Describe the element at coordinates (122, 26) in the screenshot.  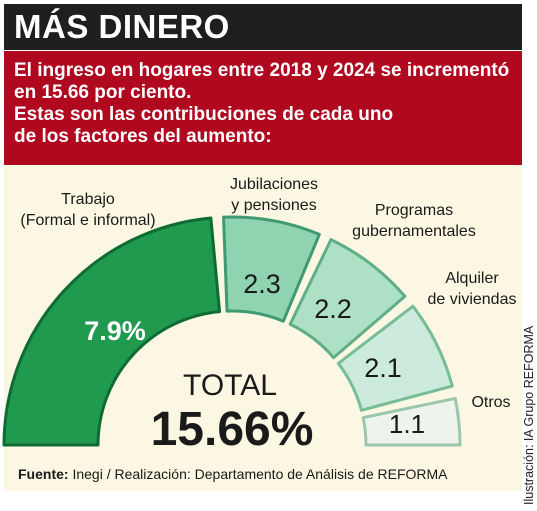
I see `page-title: MÁS DINERO` at that location.